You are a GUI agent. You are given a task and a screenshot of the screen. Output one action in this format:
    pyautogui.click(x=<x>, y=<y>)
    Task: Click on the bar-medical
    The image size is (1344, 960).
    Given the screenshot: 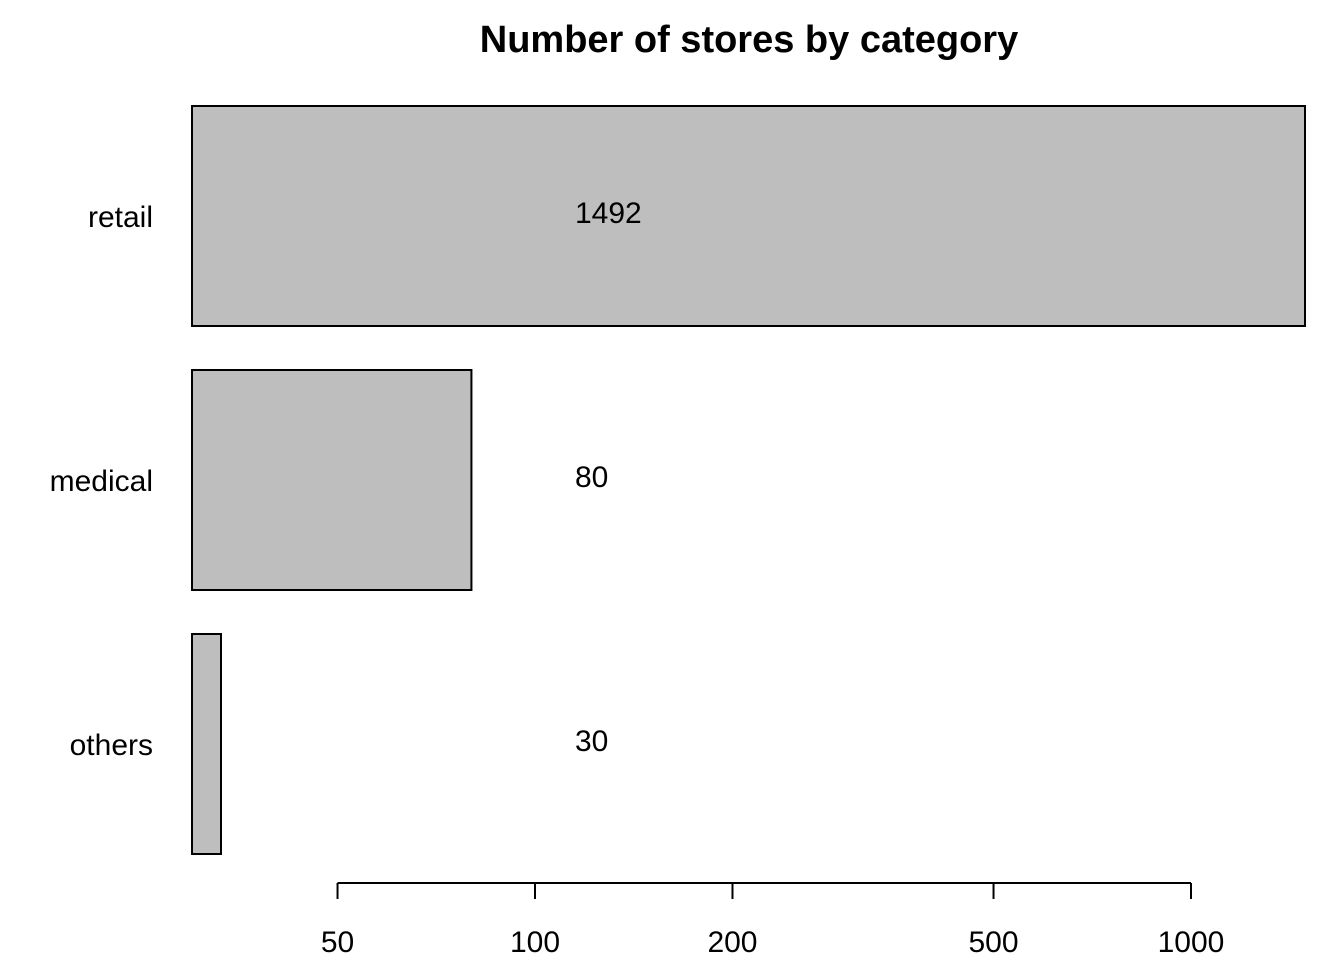 What is the action you would take?
    pyautogui.click(x=332, y=480)
    